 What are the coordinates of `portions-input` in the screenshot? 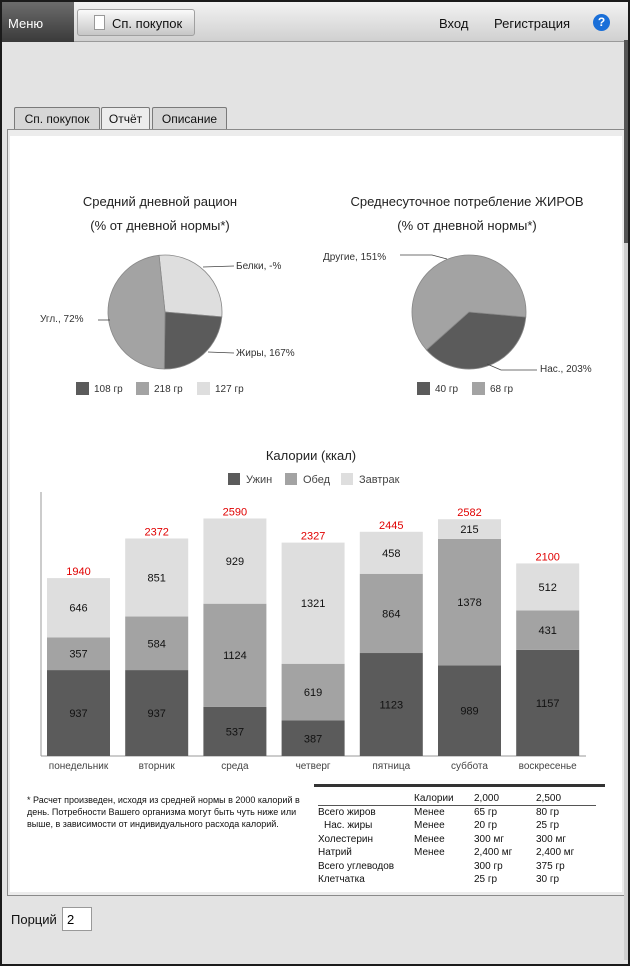 It's located at (77, 919).